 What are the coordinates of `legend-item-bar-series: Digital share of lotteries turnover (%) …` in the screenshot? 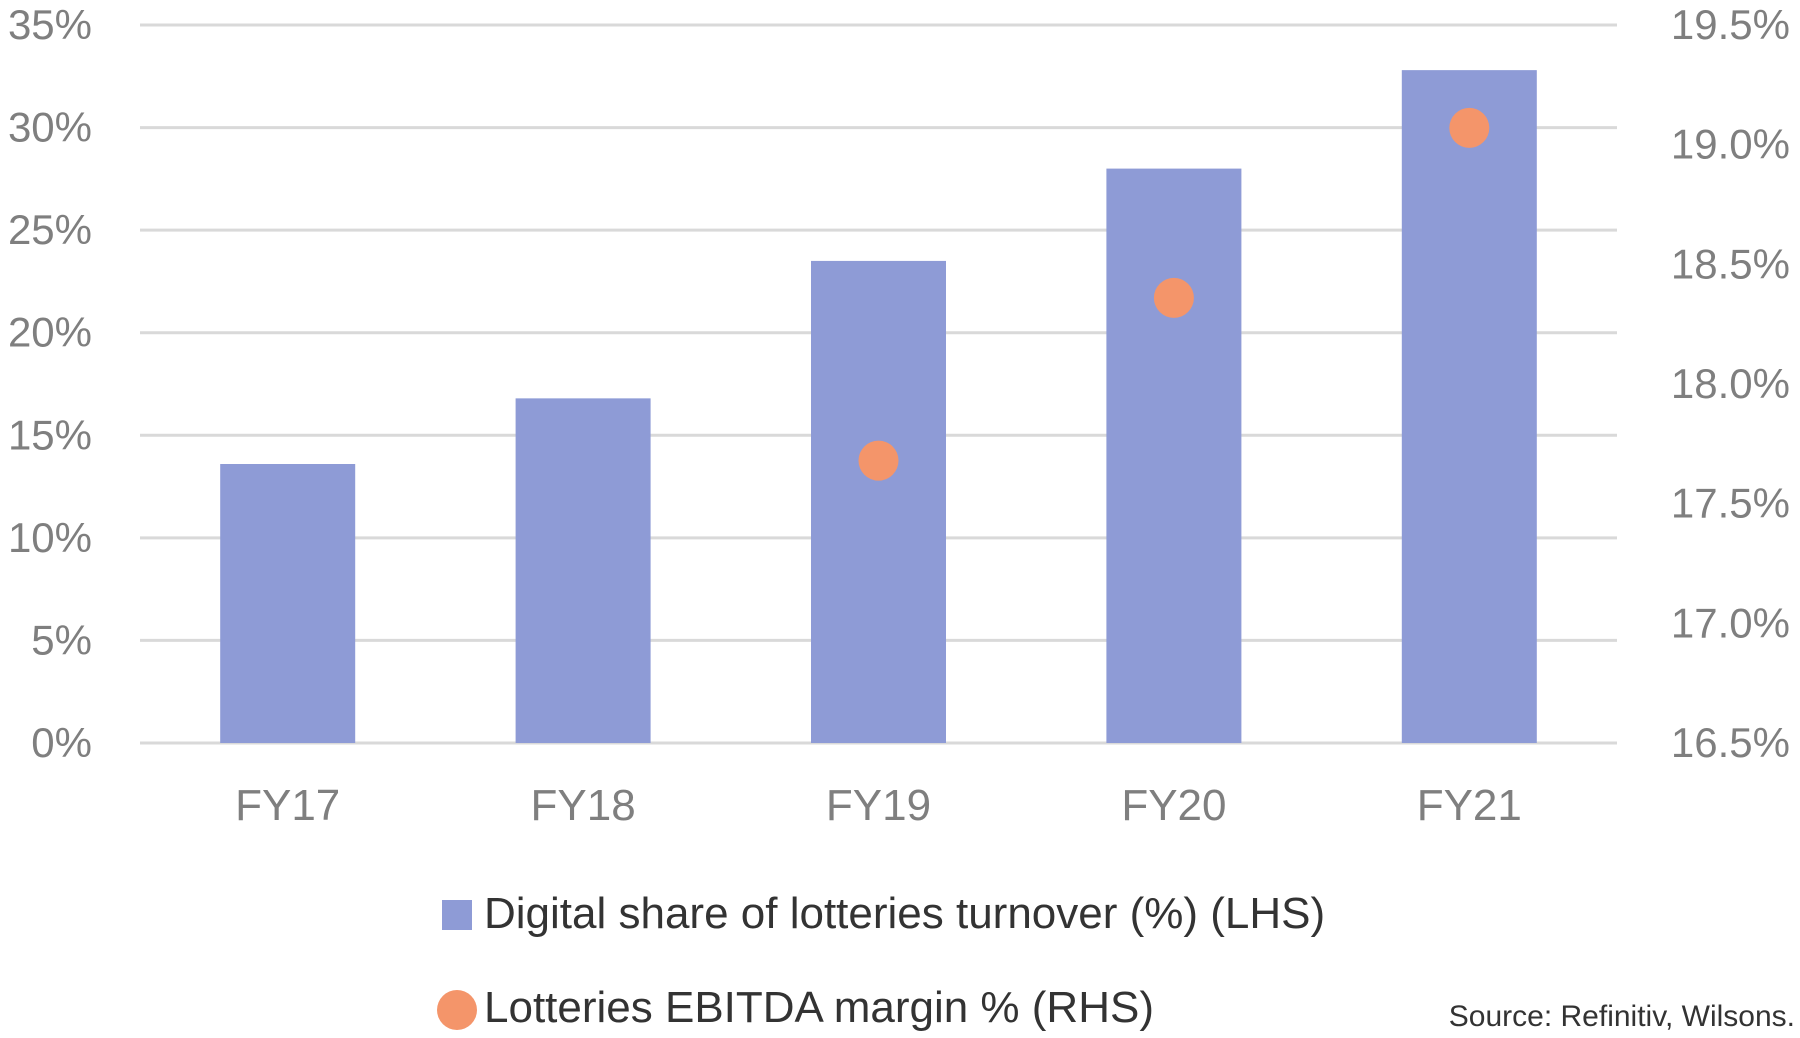 It's located at (883, 913).